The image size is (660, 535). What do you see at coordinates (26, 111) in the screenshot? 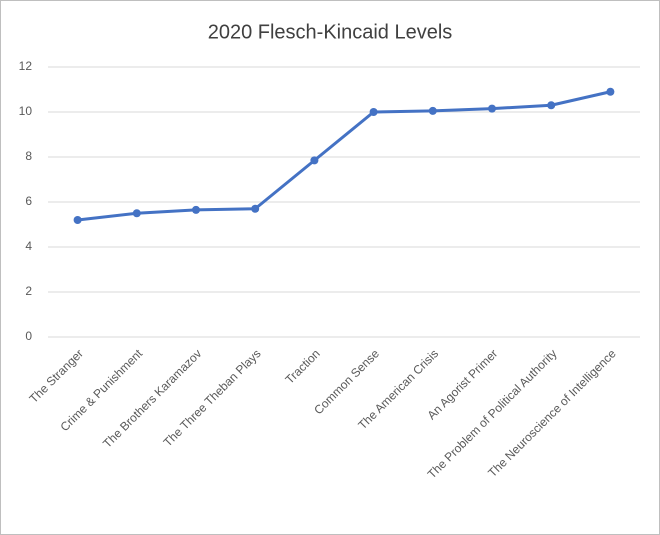
I see `y-tick-label: 10` at bounding box center [26, 111].